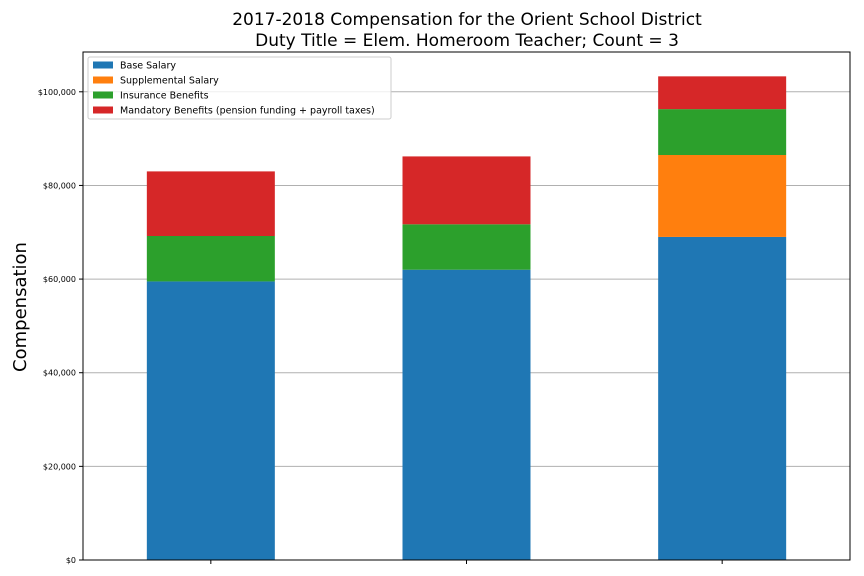 This screenshot has width=864, height=576. I want to click on y-tick-label: $100,000, so click(57, 92).